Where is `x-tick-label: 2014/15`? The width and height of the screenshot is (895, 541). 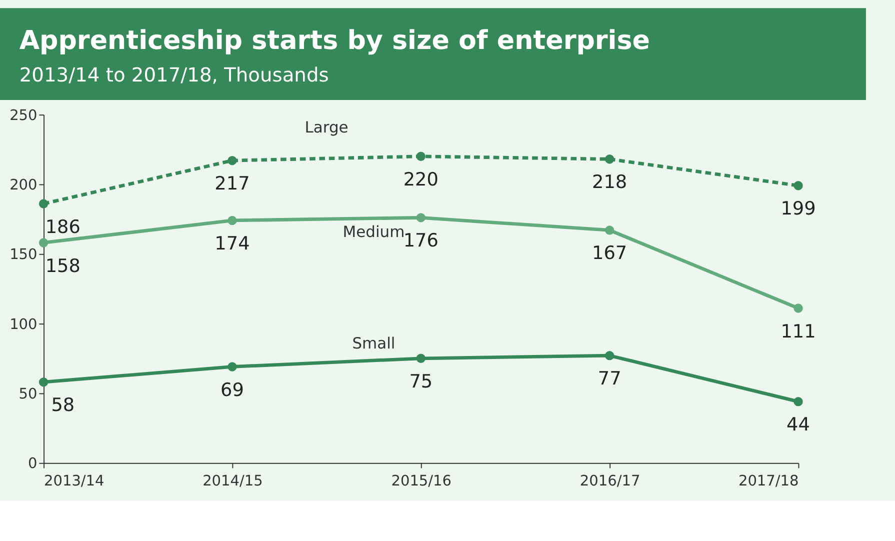 x-tick-label: 2014/15 is located at coordinates (232, 482).